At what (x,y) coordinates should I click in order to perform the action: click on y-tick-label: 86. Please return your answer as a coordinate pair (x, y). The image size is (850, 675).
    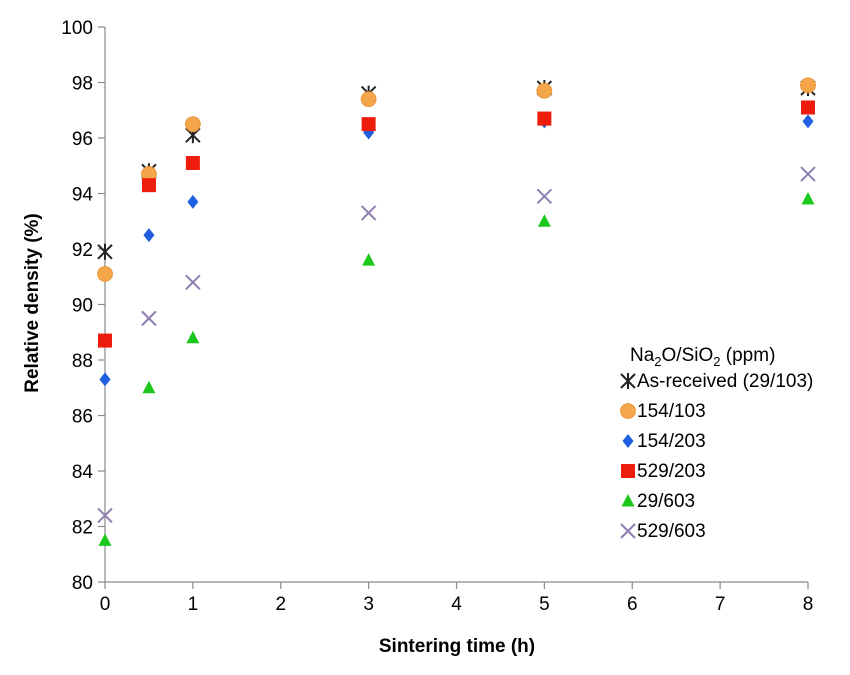
    Looking at the image, I should click on (82, 417).